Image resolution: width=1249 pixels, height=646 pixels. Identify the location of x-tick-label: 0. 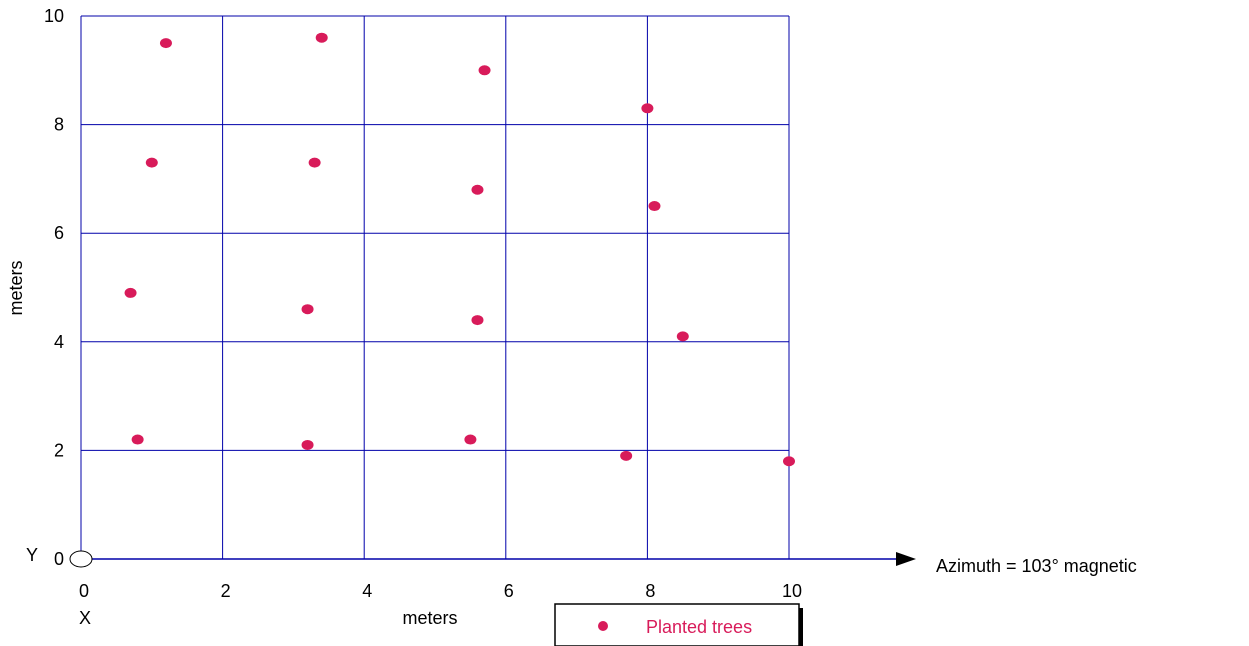
(84, 591).